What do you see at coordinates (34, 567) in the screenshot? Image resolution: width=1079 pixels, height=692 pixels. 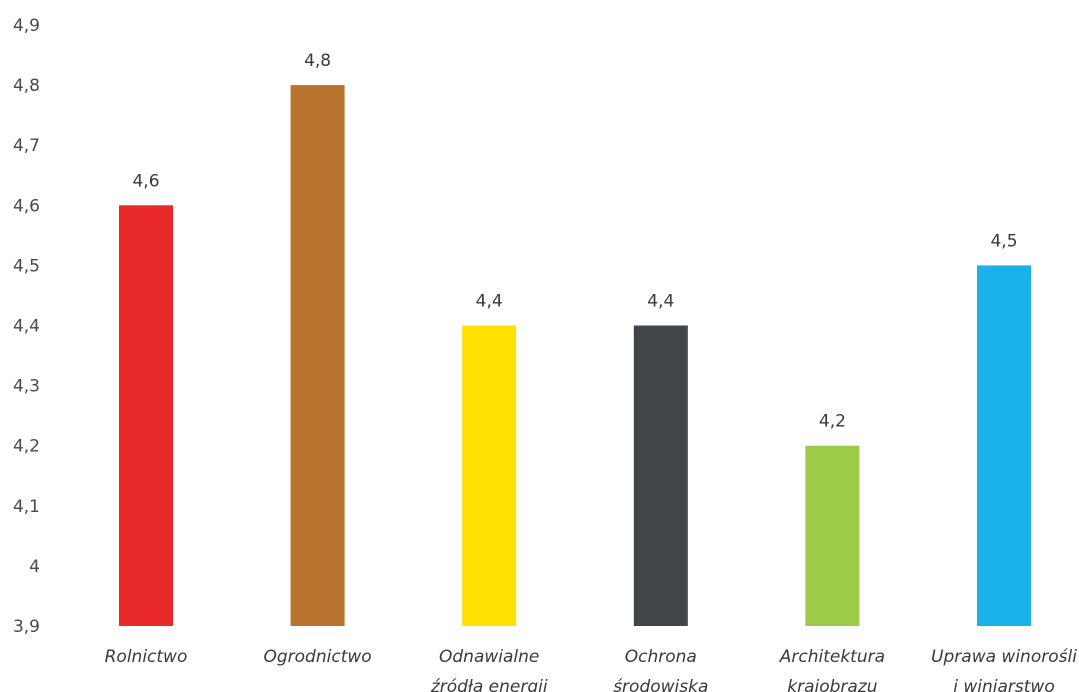 I see `y-tick-label: 4` at bounding box center [34, 567].